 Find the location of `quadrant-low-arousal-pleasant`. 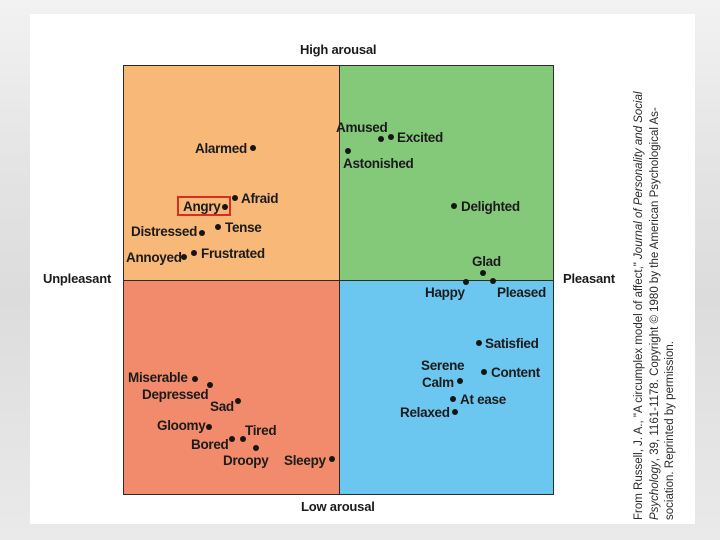

quadrant-low-arousal-pleasant is located at coordinates (446, 387).